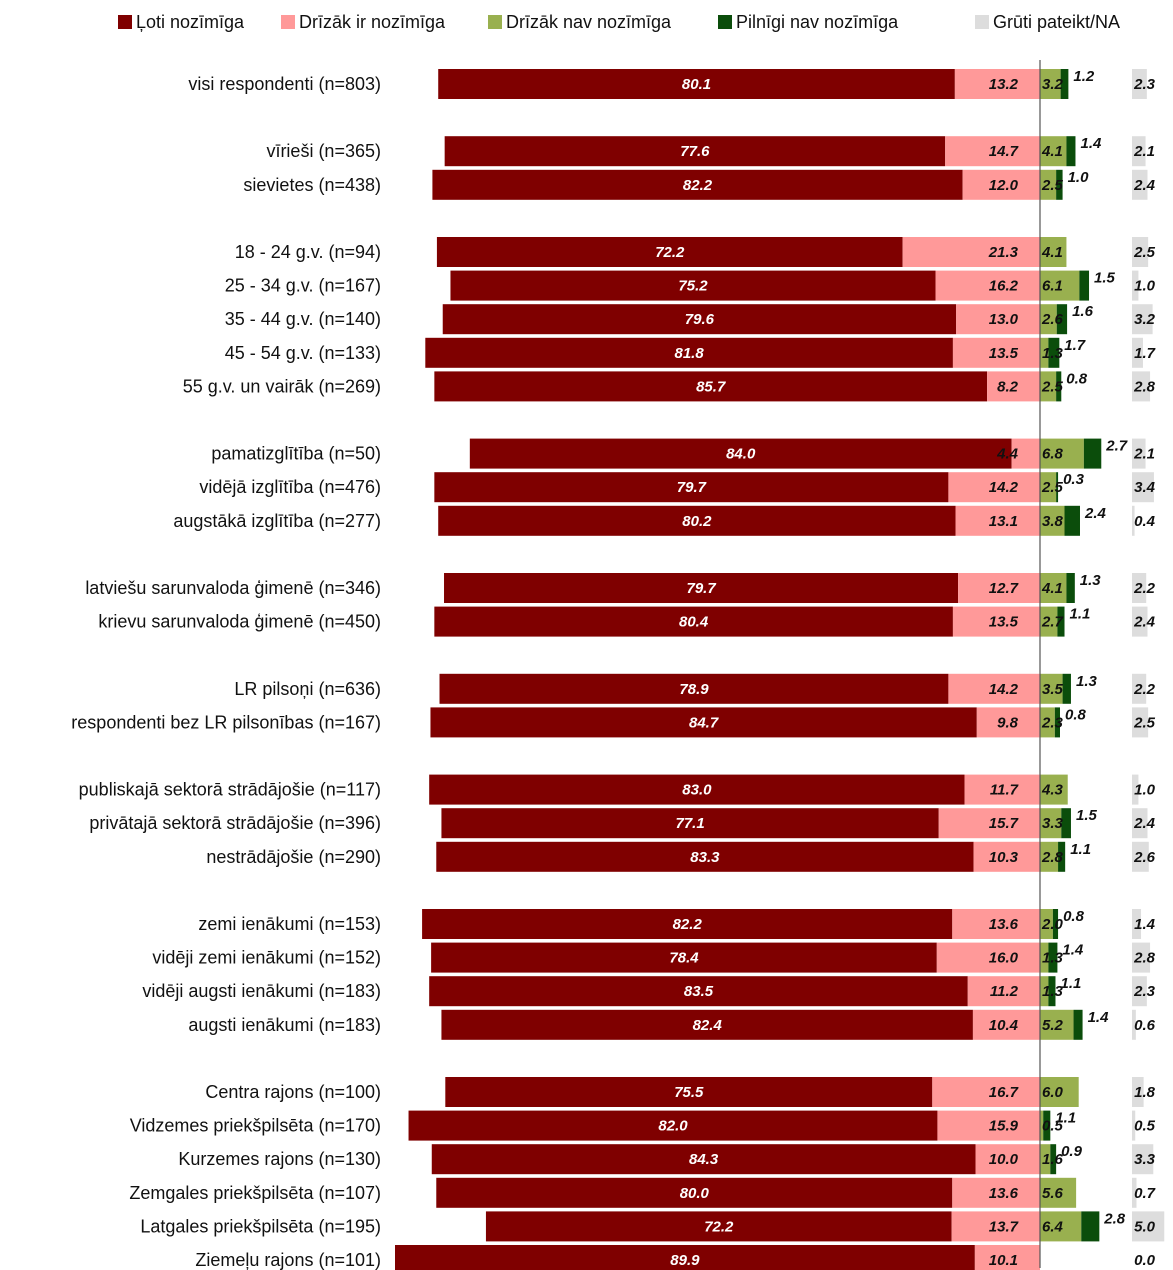 The width and height of the screenshot is (1173, 1270). What do you see at coordinates (1004, 286) in the screenshot?
I see `value-label: 16.2` at bounding box center [1004, 286].